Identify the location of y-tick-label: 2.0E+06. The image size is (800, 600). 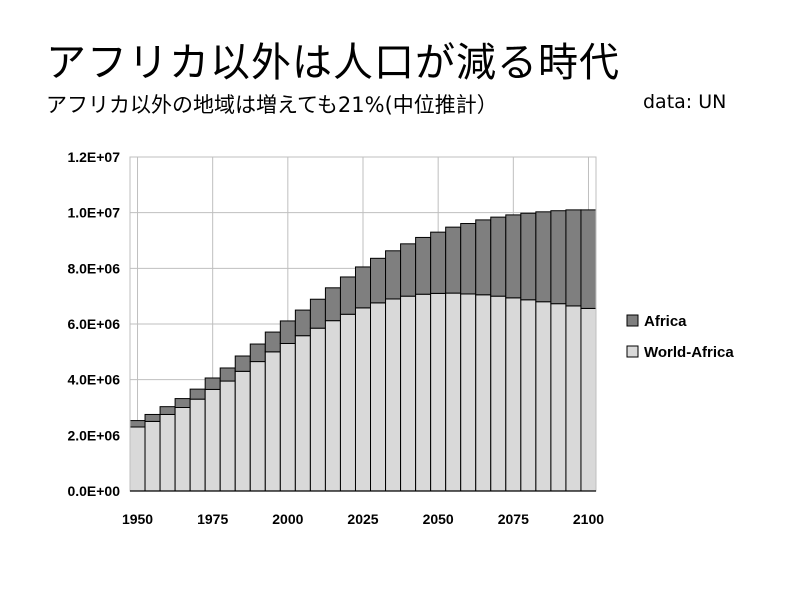
(93, 435).